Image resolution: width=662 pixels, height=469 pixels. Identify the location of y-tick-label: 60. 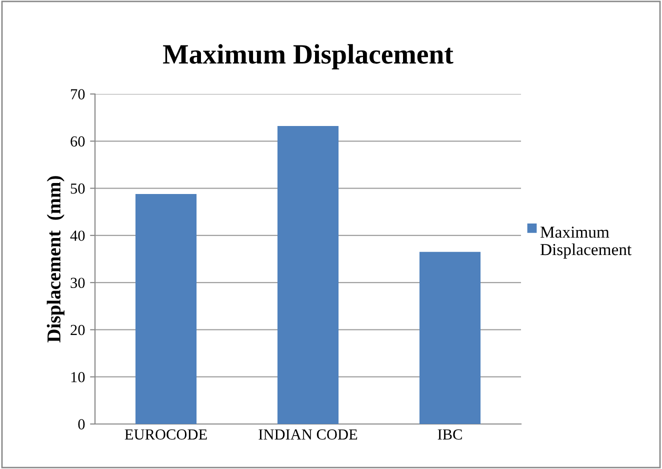
(77, 141).